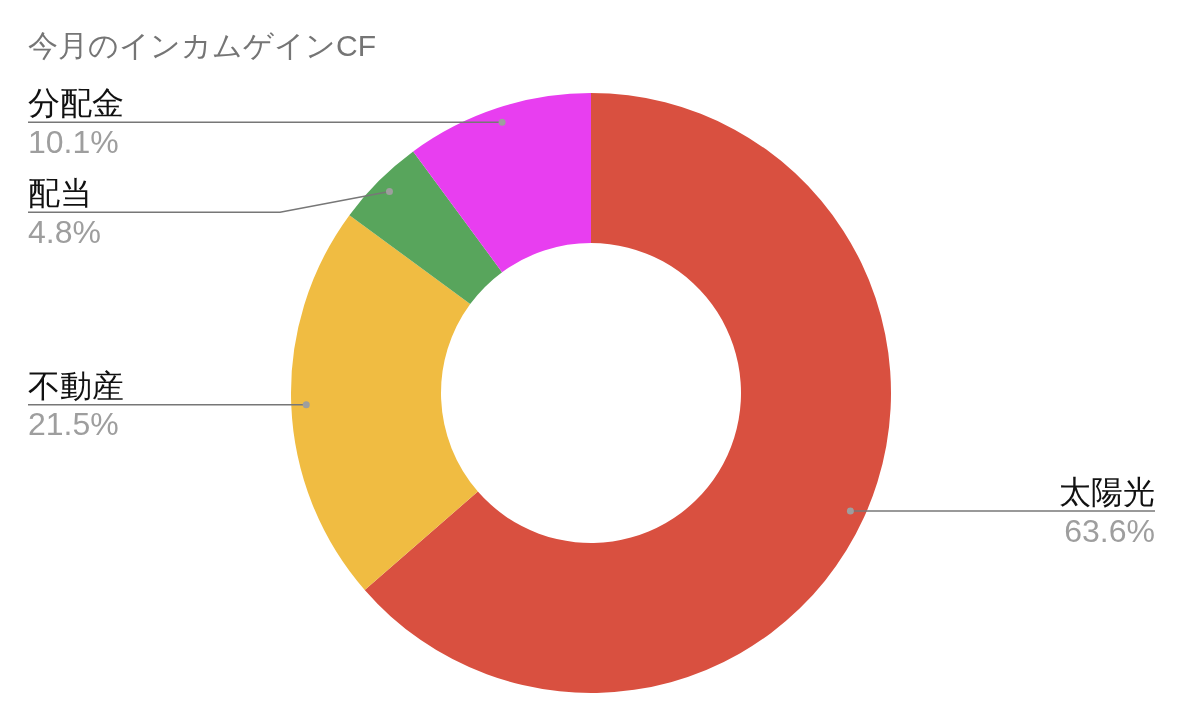 The height and width of the screenshot is (714, 1182). Describe the element at coordinates (202, 45) in the screenshot. I see `chart-title: 今月のインカムゲインCF` at that location.